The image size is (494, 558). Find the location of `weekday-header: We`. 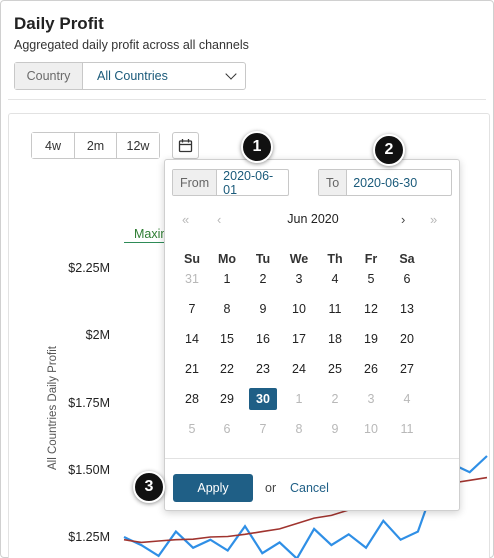

weekday-header: We is located at coordinates (299, 259).